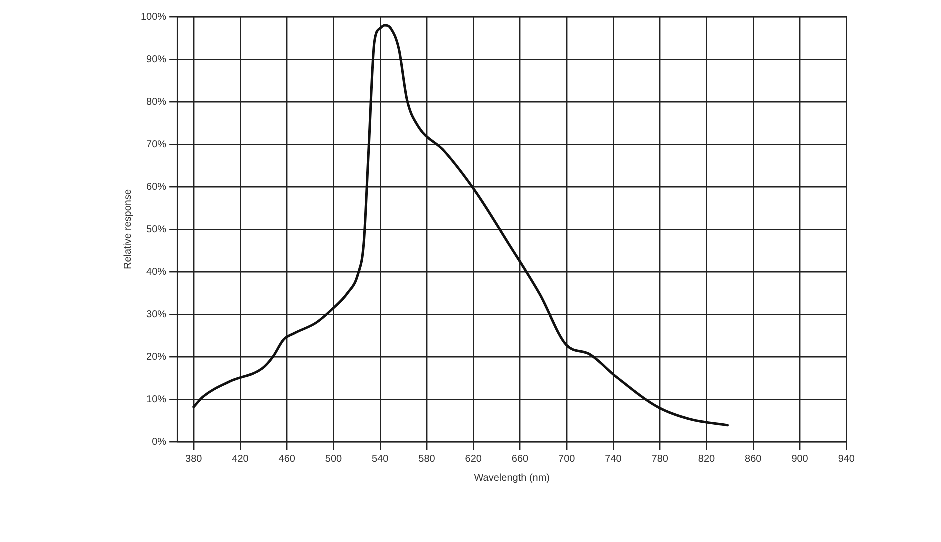 The image size is (941, 542). Describe the element at coordinates (334, 459) in the screenshot. I see `x-tick-label: 500` at that location.